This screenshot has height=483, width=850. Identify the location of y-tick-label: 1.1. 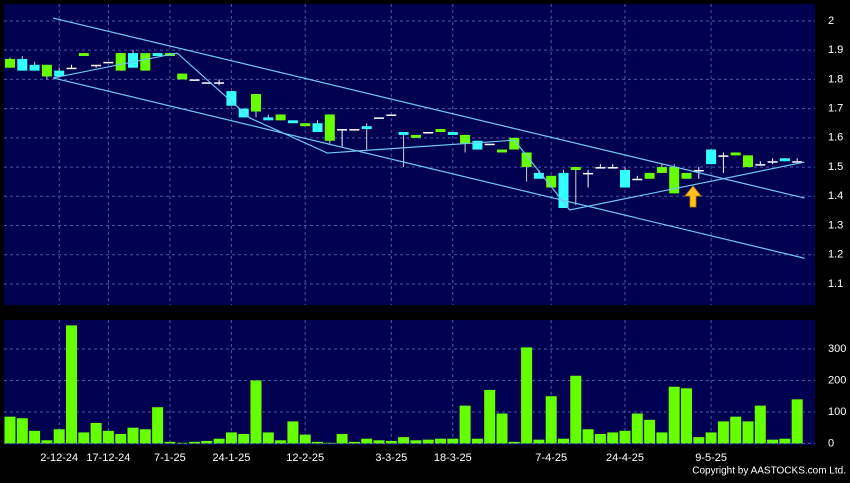
(835, 284).